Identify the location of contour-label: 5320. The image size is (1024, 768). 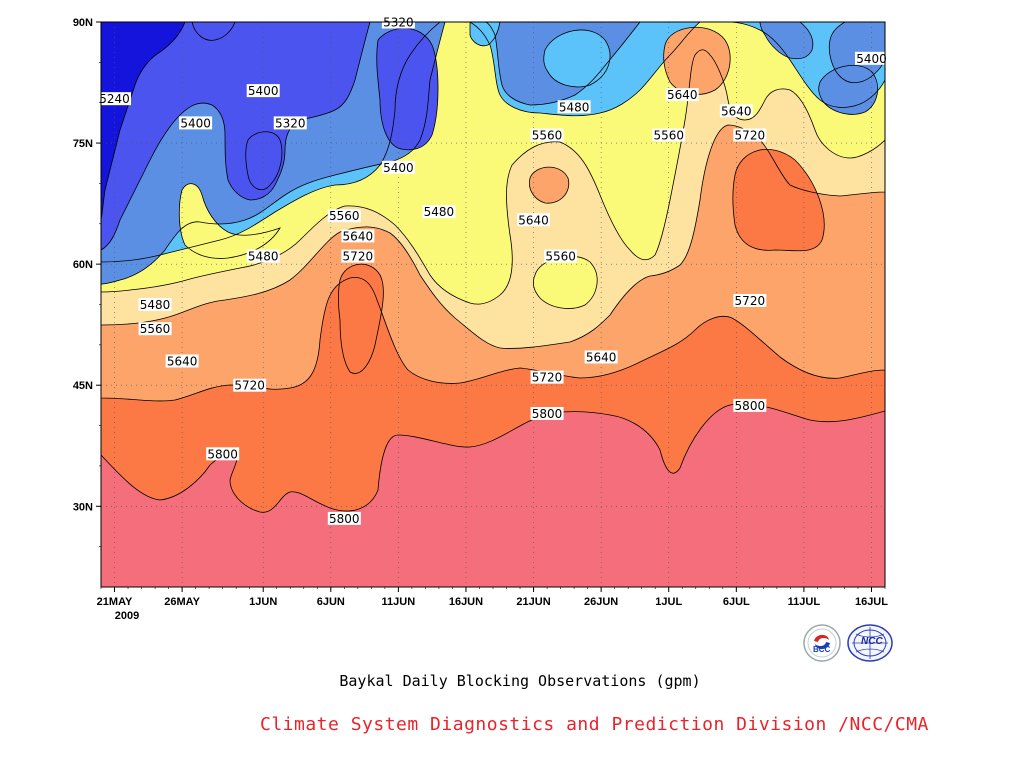
(290, 123).